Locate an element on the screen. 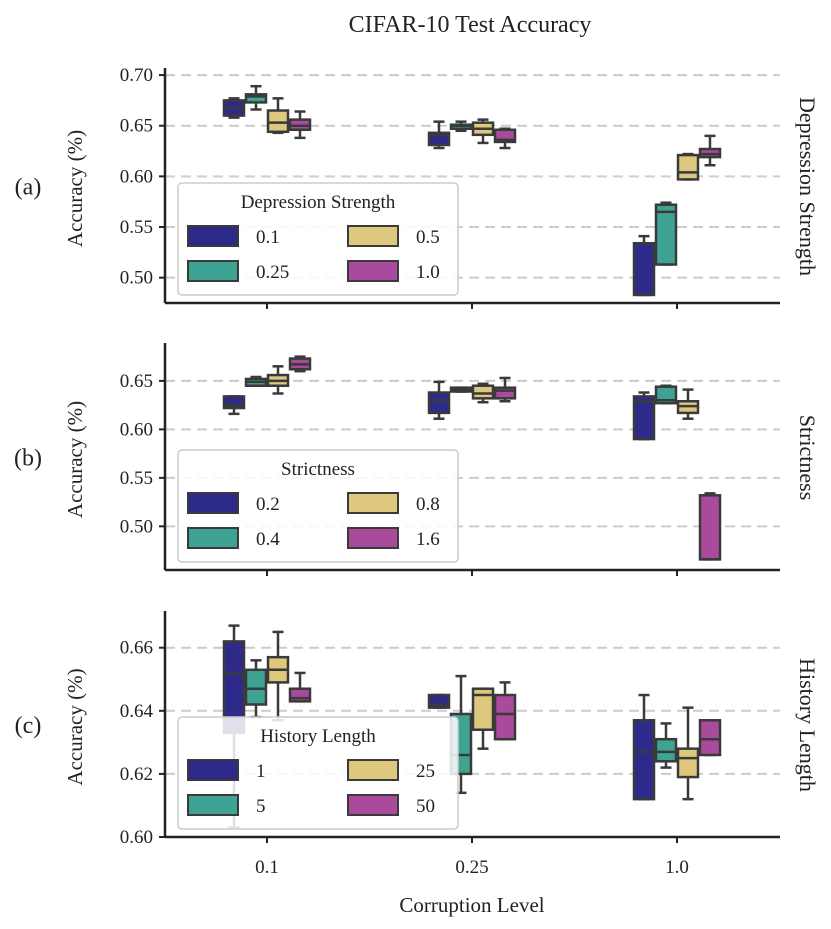 This screenshot has height=929, width=831. box-50-0.25 is located at coordinates (505, 711).